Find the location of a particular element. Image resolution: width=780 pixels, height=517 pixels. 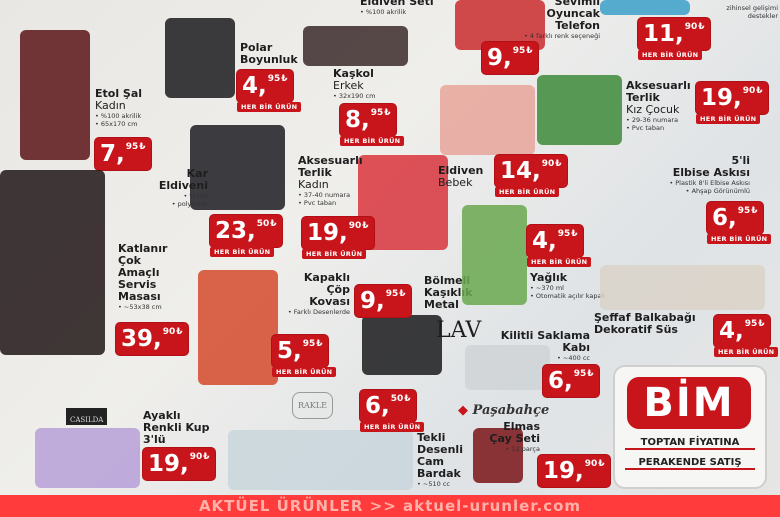

price-tag: 8, 95 ₺ is located at coordinates (368, 120).